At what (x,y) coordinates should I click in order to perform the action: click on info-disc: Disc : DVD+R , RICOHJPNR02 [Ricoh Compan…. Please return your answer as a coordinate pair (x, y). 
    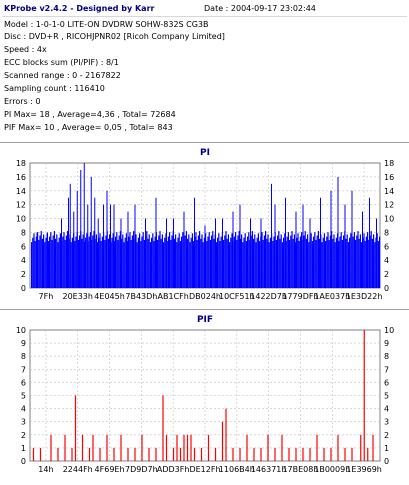
    Looking at the image, I should click on (114, 36).